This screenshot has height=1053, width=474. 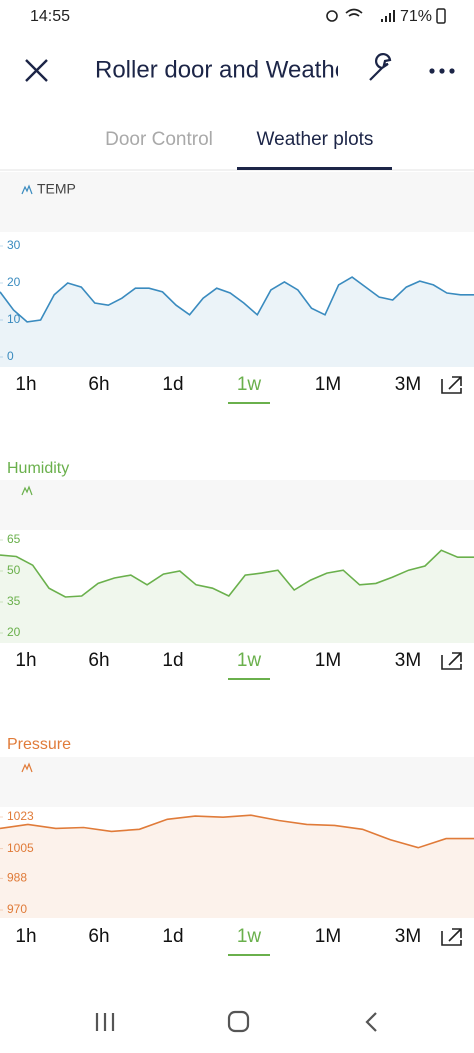 What do you see at coordinates (225, 69) in the screenshot?
I see `header-title: Roller door and Weather` at bounding box center [225, 69].